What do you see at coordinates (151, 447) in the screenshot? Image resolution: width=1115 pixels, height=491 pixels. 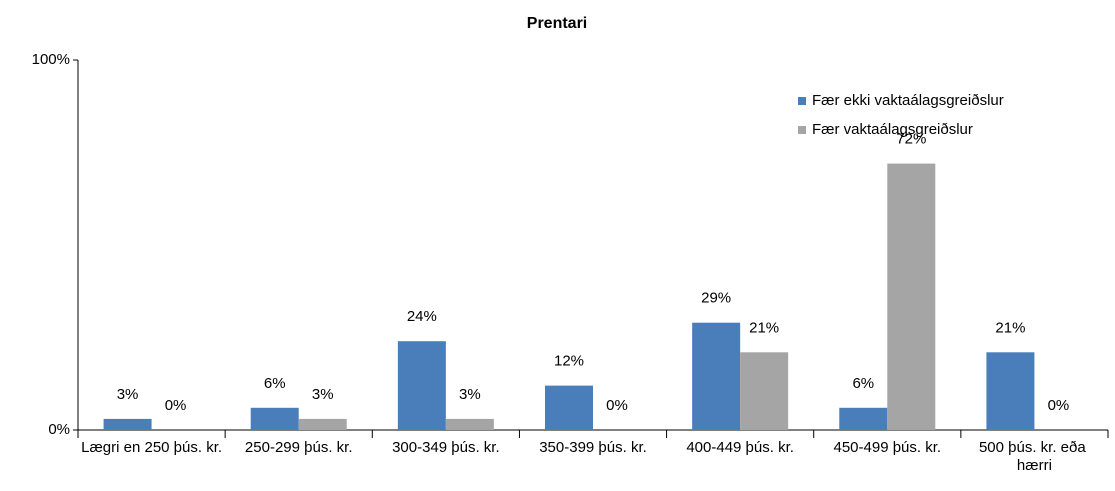 I see `x-tick-label: Lægri en 250 þús. kr.` at bounding box center [151, 447].